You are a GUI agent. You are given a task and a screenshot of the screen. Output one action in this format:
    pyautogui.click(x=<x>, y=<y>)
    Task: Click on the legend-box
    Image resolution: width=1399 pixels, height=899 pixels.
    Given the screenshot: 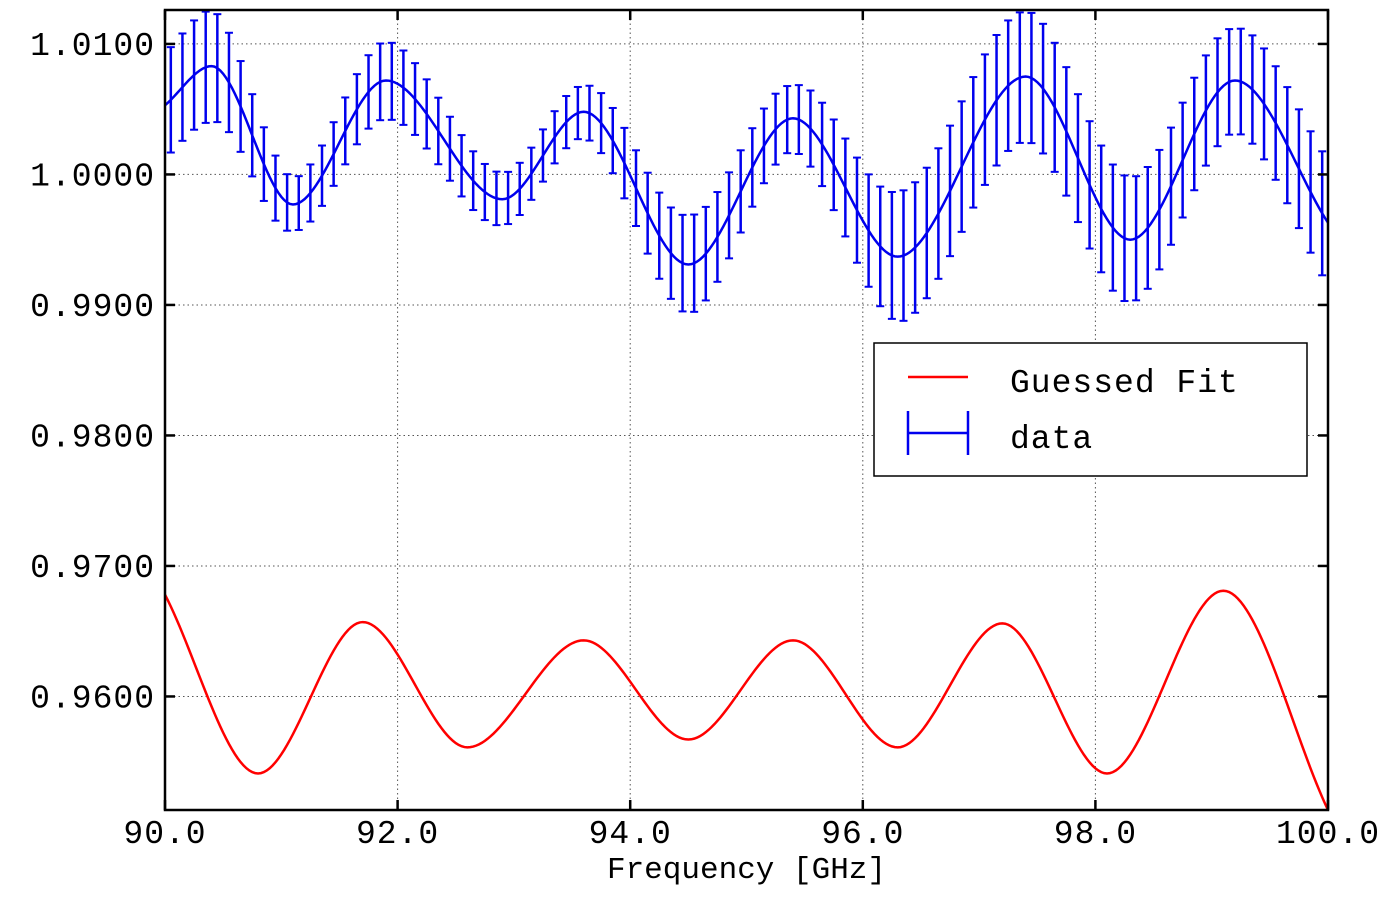 What is the action you would take?
    pyautogui.click(x=1090, y=409)
    